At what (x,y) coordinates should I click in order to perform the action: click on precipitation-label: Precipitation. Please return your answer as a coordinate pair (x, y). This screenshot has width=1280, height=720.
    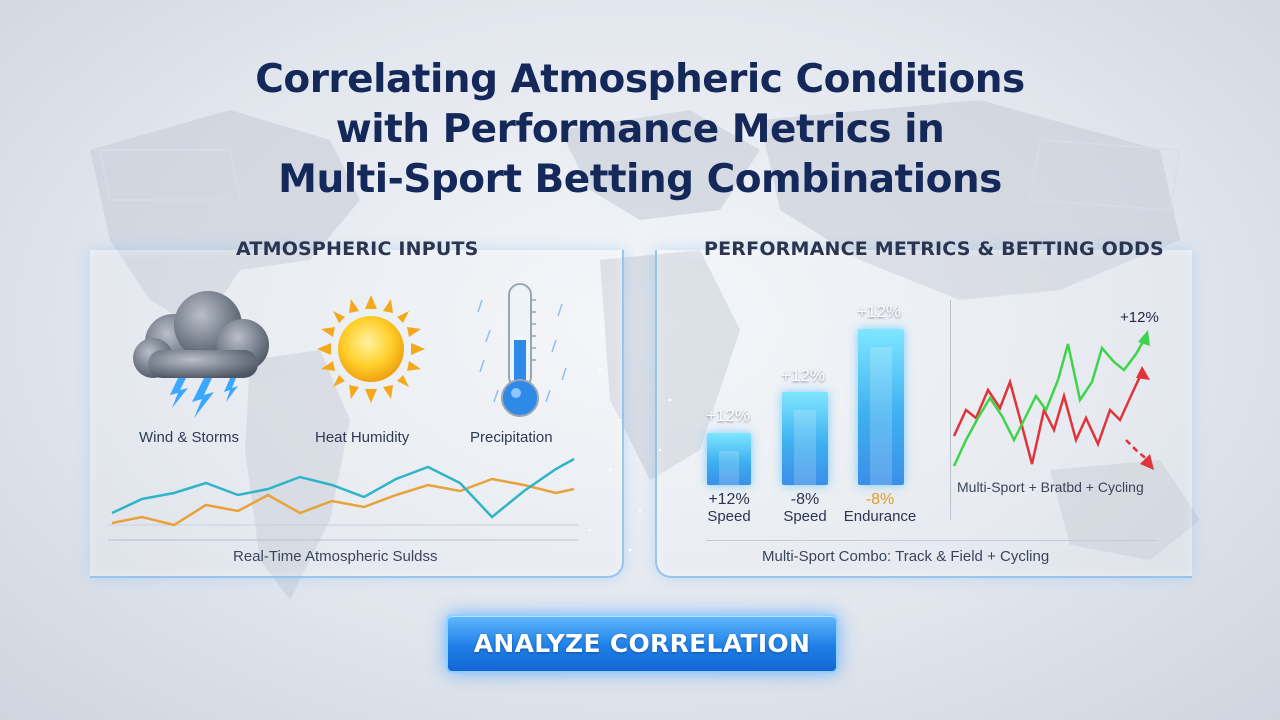
    Looking at the image, I should click on (511, 437).